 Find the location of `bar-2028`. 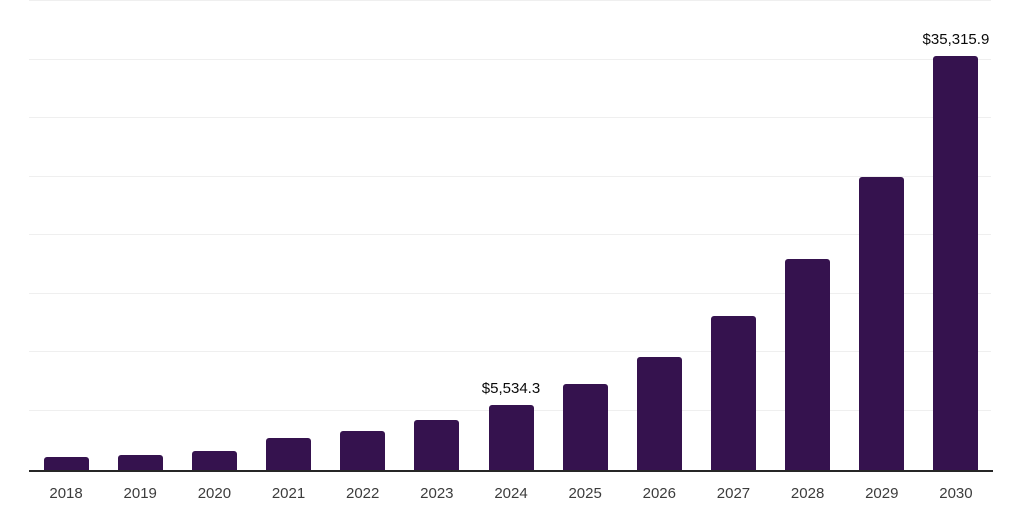

bar-2028 is located at coordinates (808, 364).